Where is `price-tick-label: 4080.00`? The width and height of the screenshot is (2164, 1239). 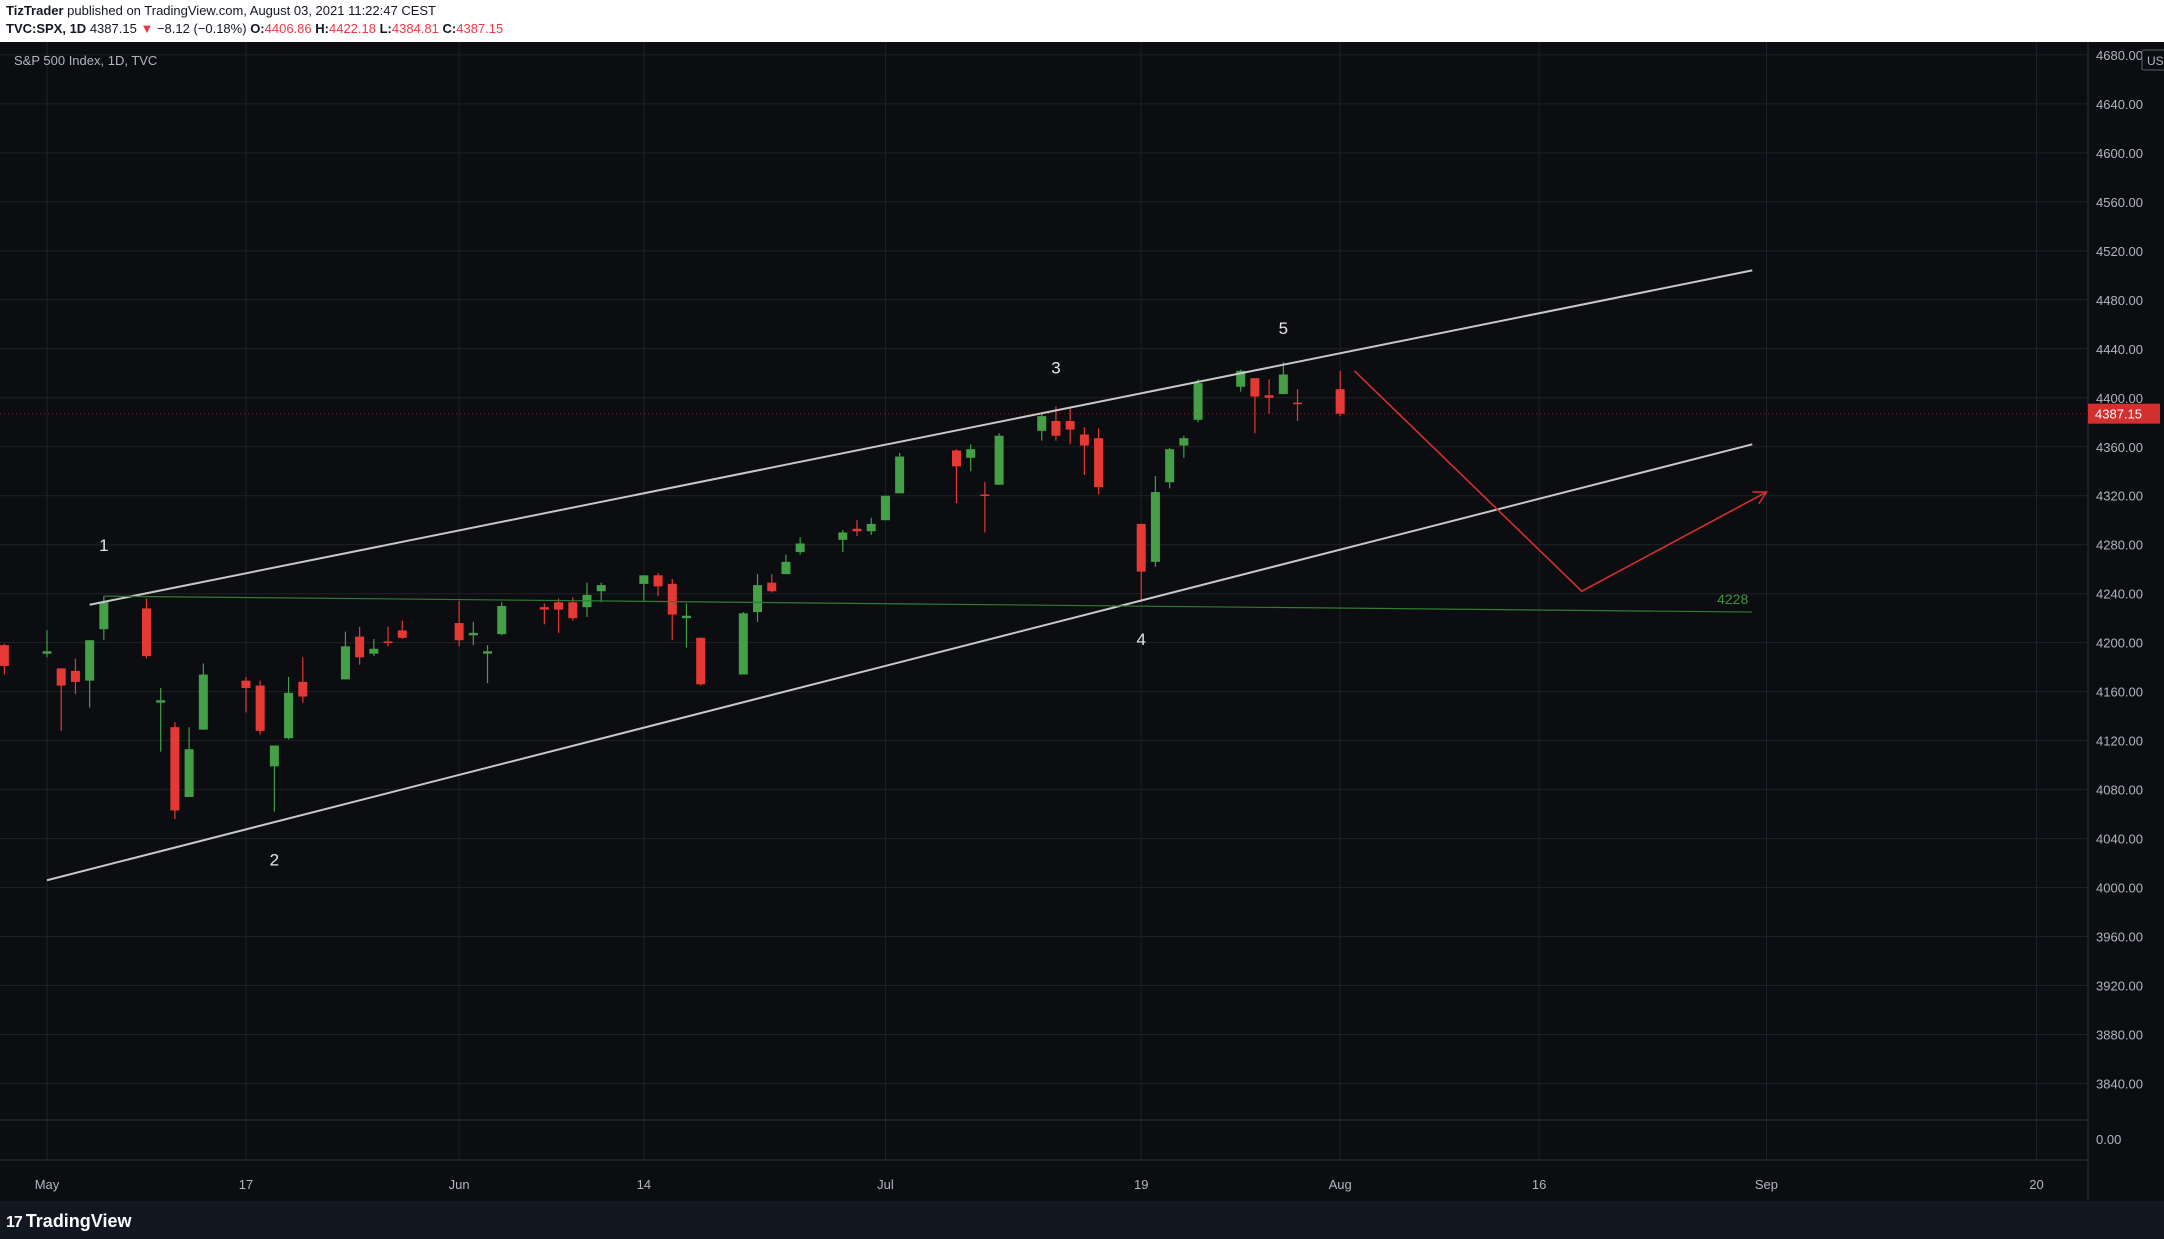
price-tick-label: 4080.00 is located at coordinates (2119, 790).